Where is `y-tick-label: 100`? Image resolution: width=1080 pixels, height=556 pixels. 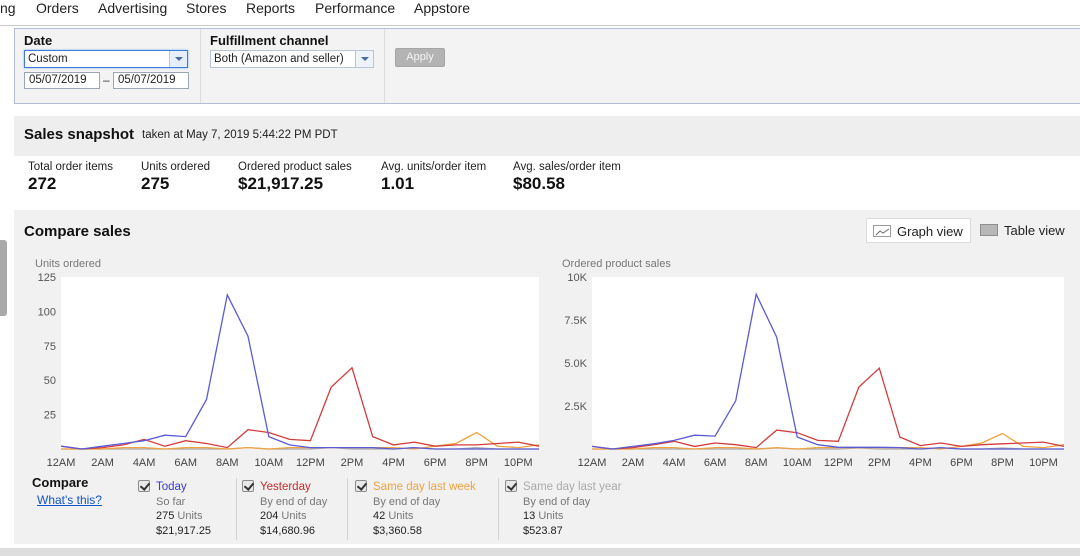 y-tick-label: 100 is located at coordinates (47, 312).